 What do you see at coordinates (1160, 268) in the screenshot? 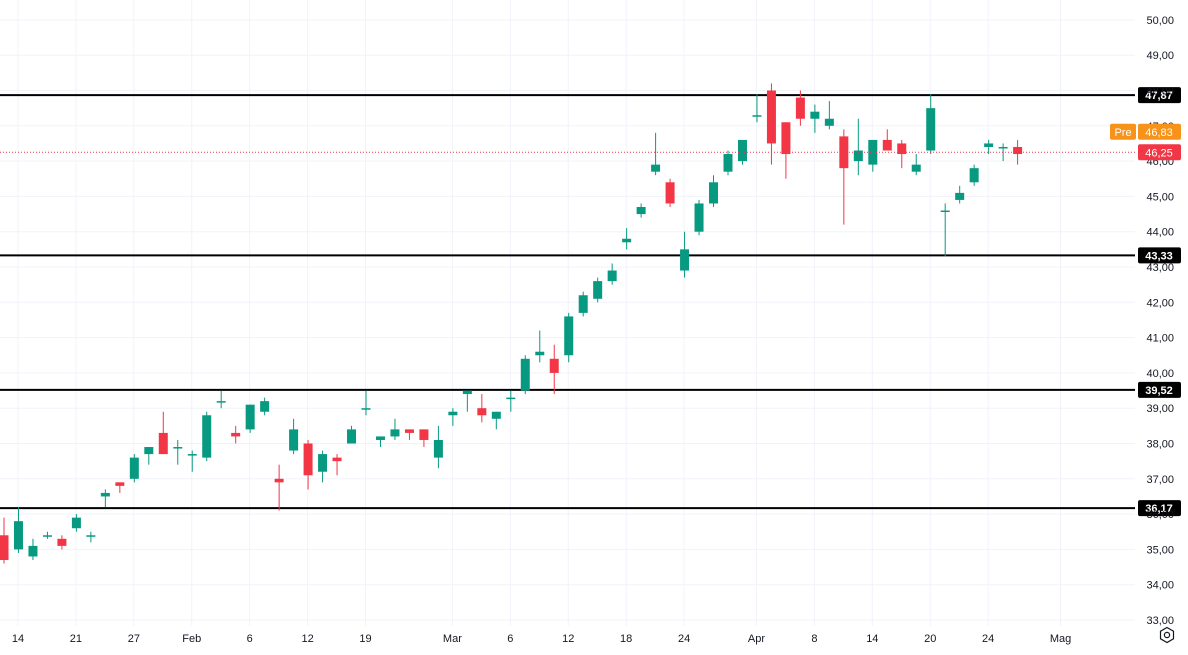
I see `price-tick-label: 43,00` at bounding box center [1160, 268].